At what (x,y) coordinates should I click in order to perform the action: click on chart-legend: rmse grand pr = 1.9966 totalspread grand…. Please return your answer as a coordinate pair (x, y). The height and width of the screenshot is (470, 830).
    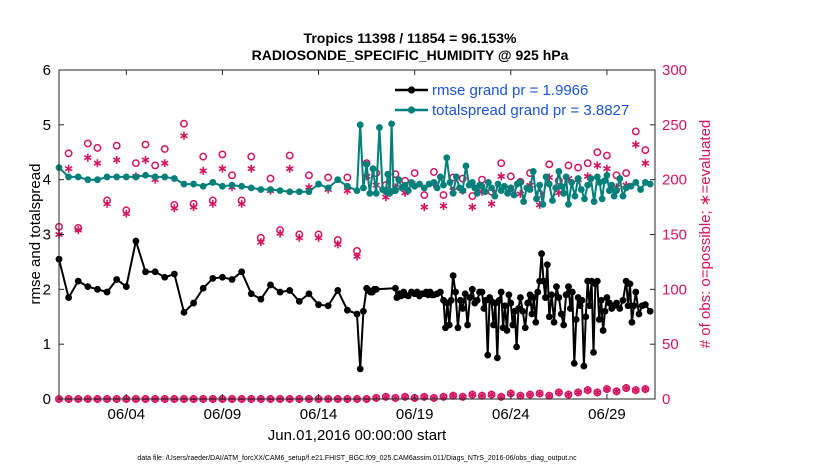
    Looking at the image, I should click on (522, 99).